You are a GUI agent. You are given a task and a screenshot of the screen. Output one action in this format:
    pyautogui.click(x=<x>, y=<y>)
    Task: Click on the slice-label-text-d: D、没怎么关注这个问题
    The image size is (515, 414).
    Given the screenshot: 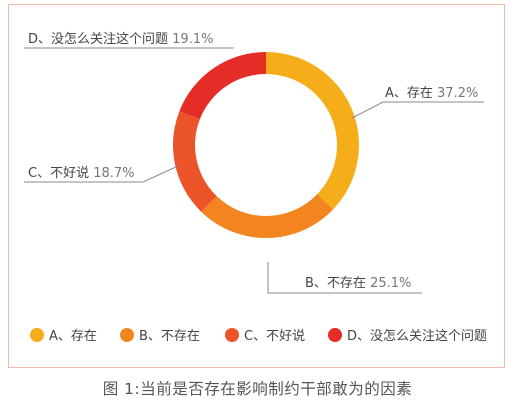 What is the action you would take?
    pyautogui.click(x=100, y=39)
    